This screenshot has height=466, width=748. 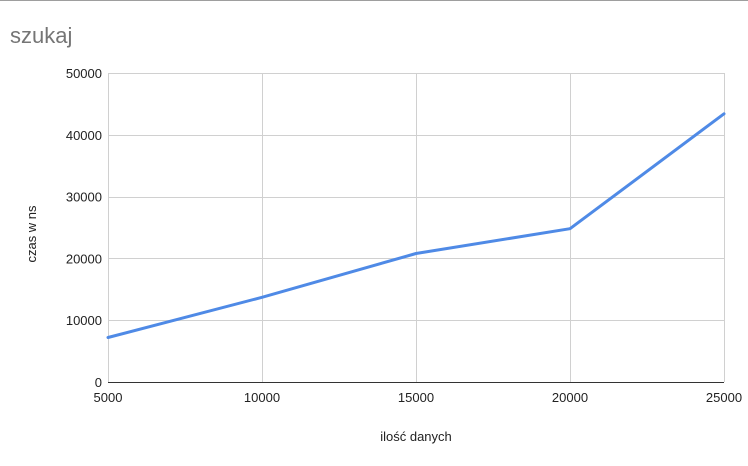 What do you see at coordinates (84, 197) in the screenshot?
I see `y-tick-label: 30000` at bounding box center [84, 197].